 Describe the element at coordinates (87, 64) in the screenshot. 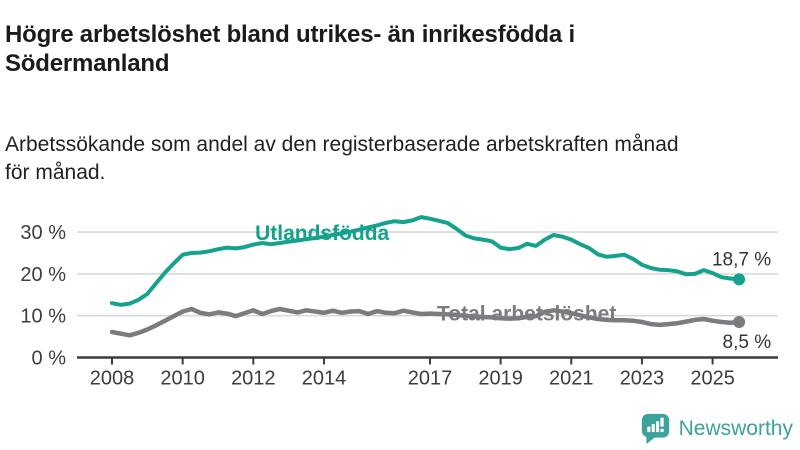

I see `chart-title-line2: Södermanland` at that location.